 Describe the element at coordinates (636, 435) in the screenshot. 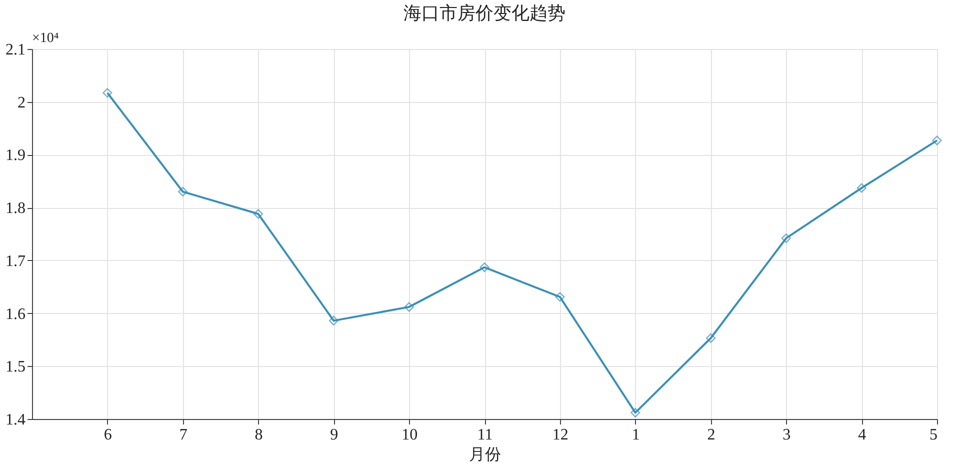

I see `x-tick-label: 1` at that location.